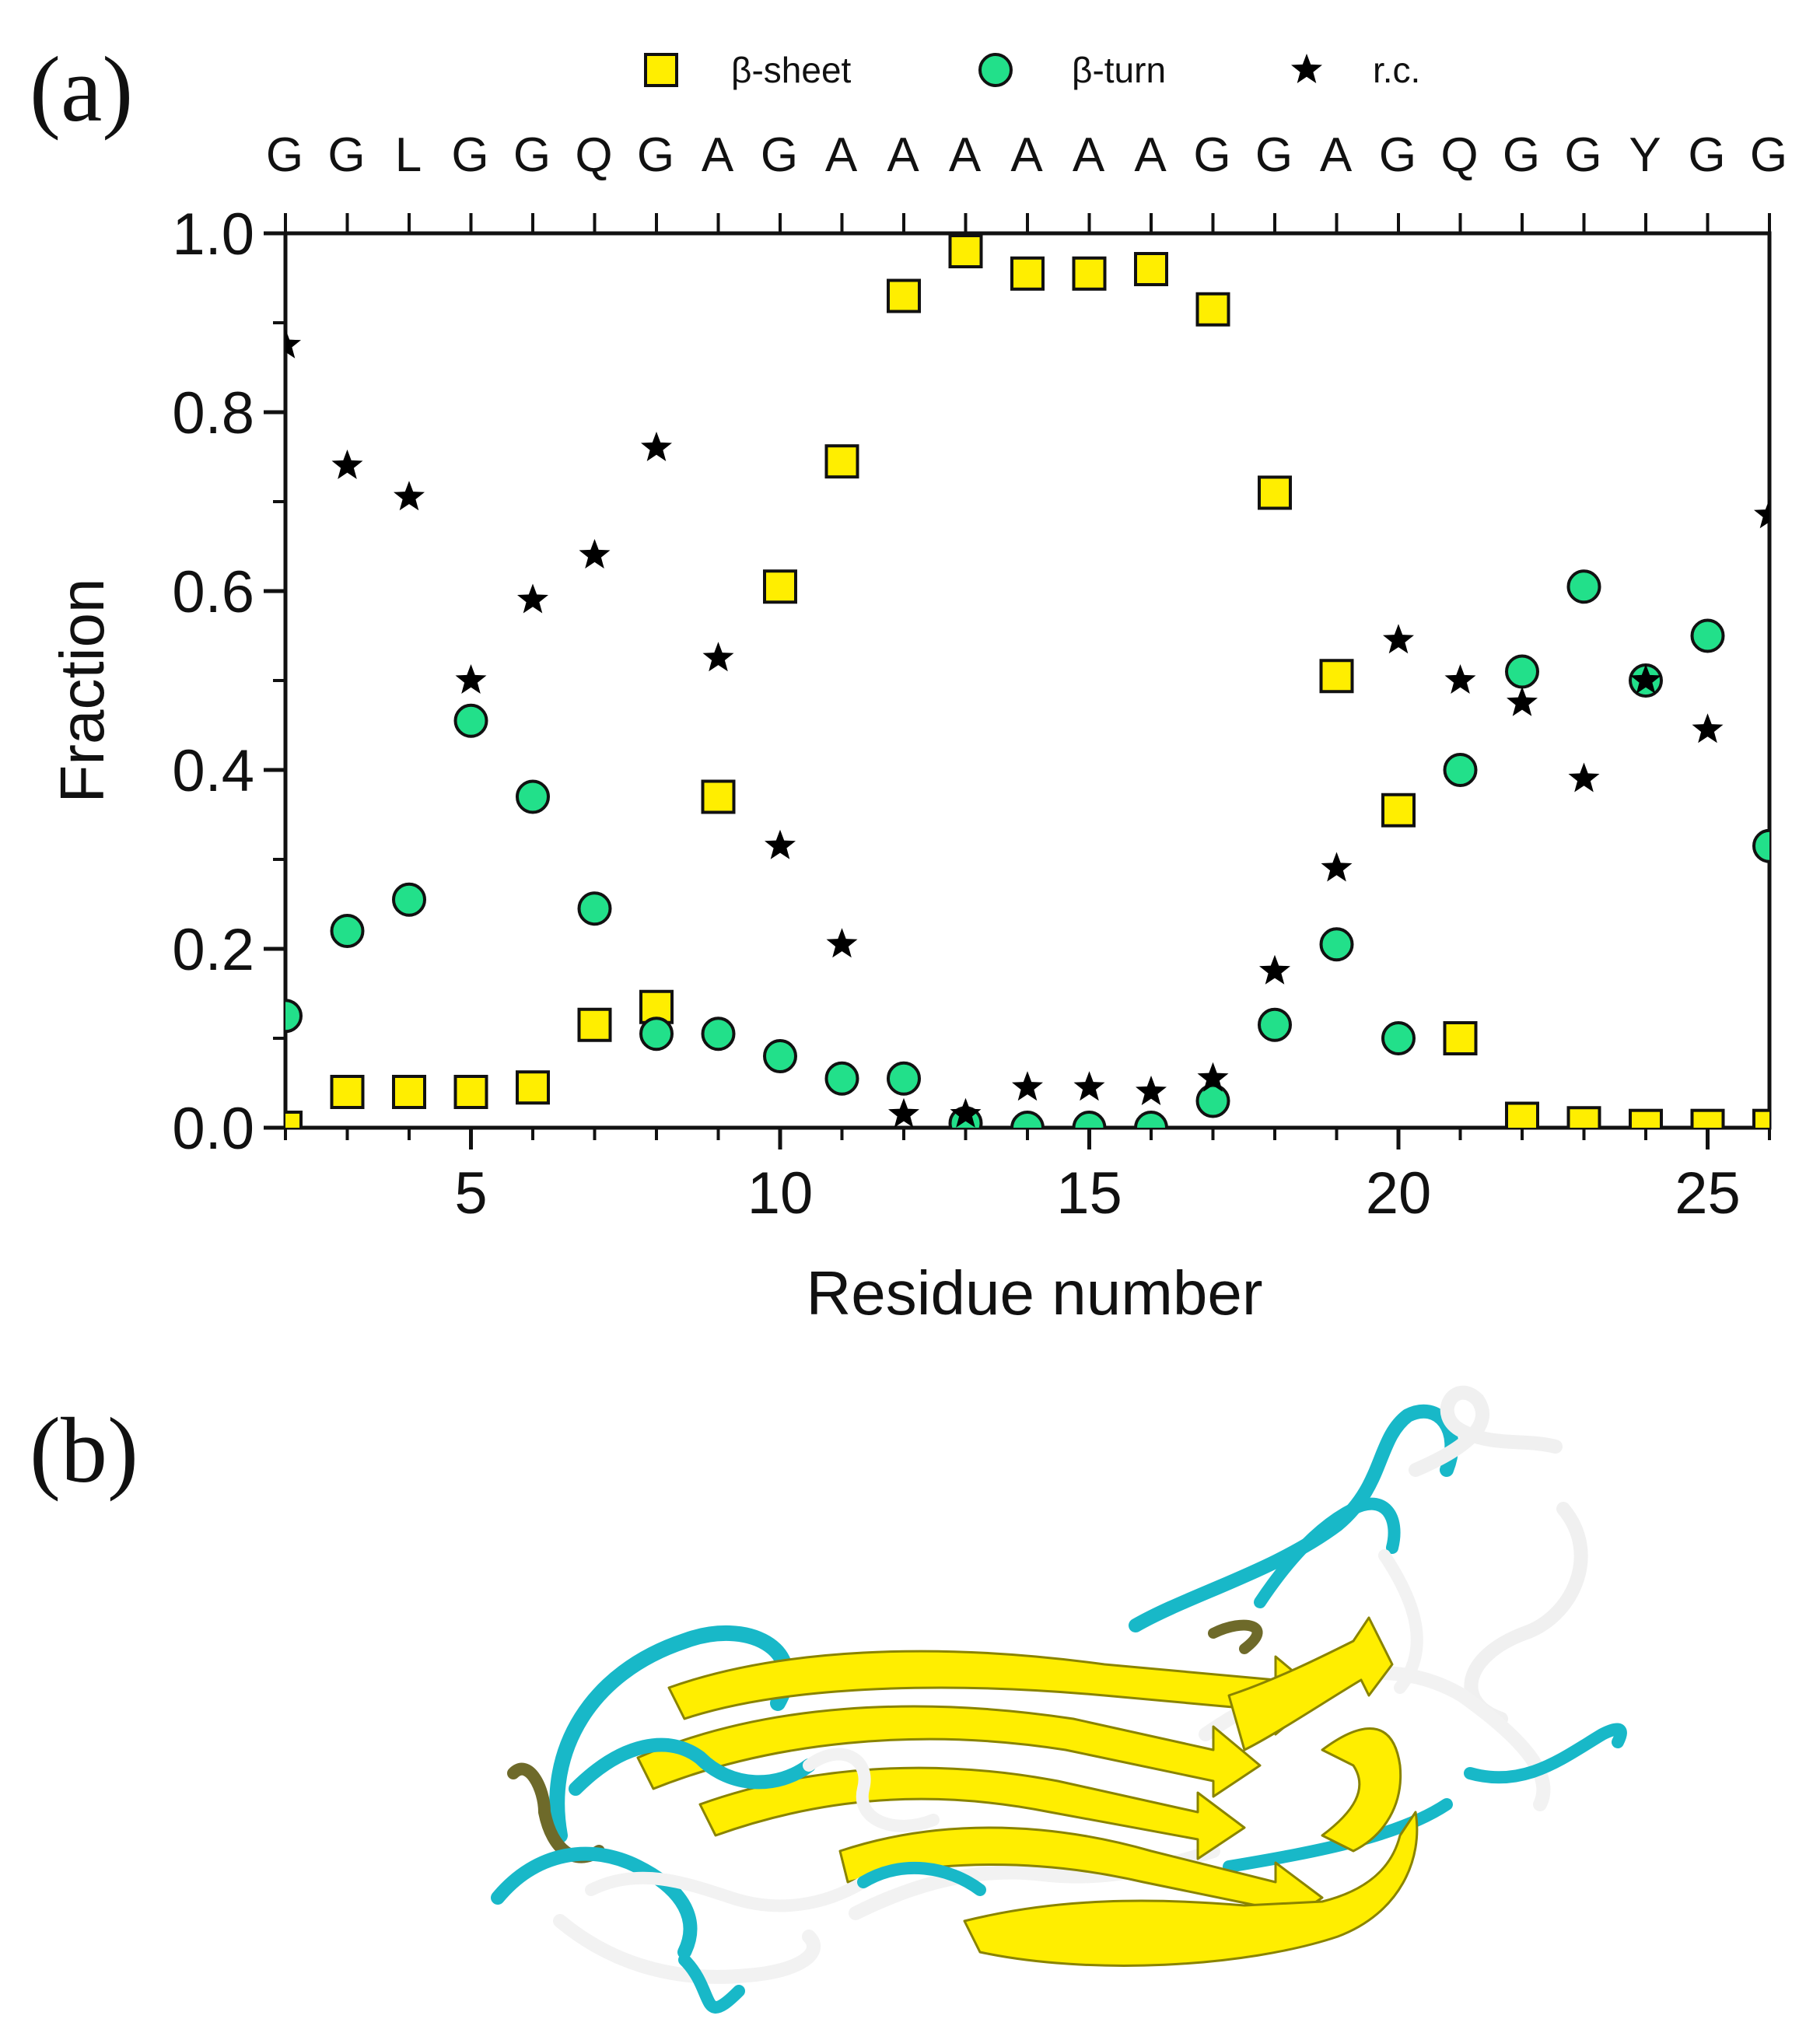 The width and height of the screenshot is (1820, 2019). I want to click on legend-label: β-sheet, so click(792, 70).